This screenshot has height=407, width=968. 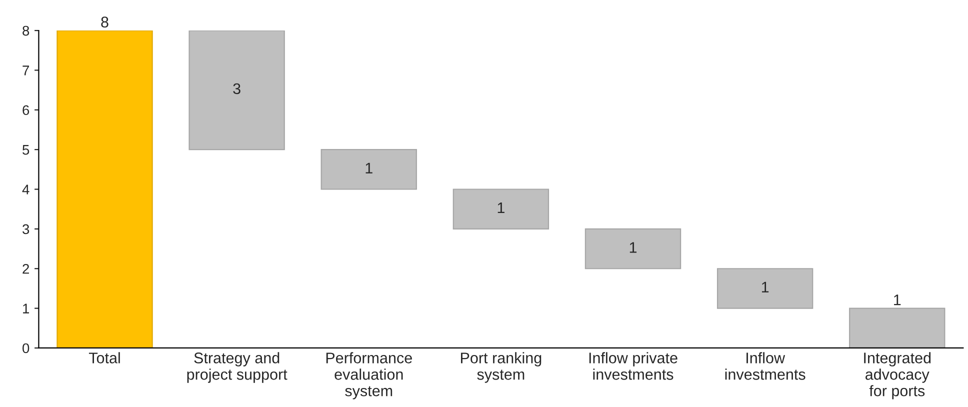 I want to click on y-tick-label: 3, so click(x=26, y=229).